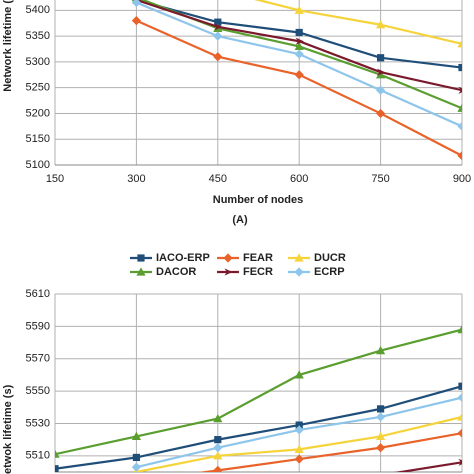  I want to click on y-tick-label: 5590, so click(38, 326).